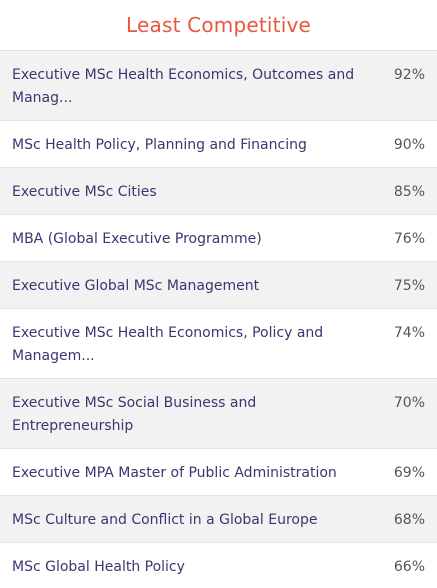  I want to click on program-percentage: 70%, so click(409, 403).